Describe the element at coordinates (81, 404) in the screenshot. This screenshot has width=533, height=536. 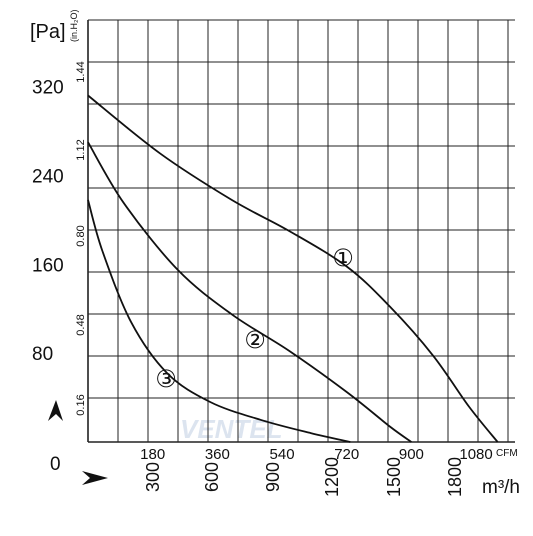
I see `y-inner-tick-label: 0.16` at that location.